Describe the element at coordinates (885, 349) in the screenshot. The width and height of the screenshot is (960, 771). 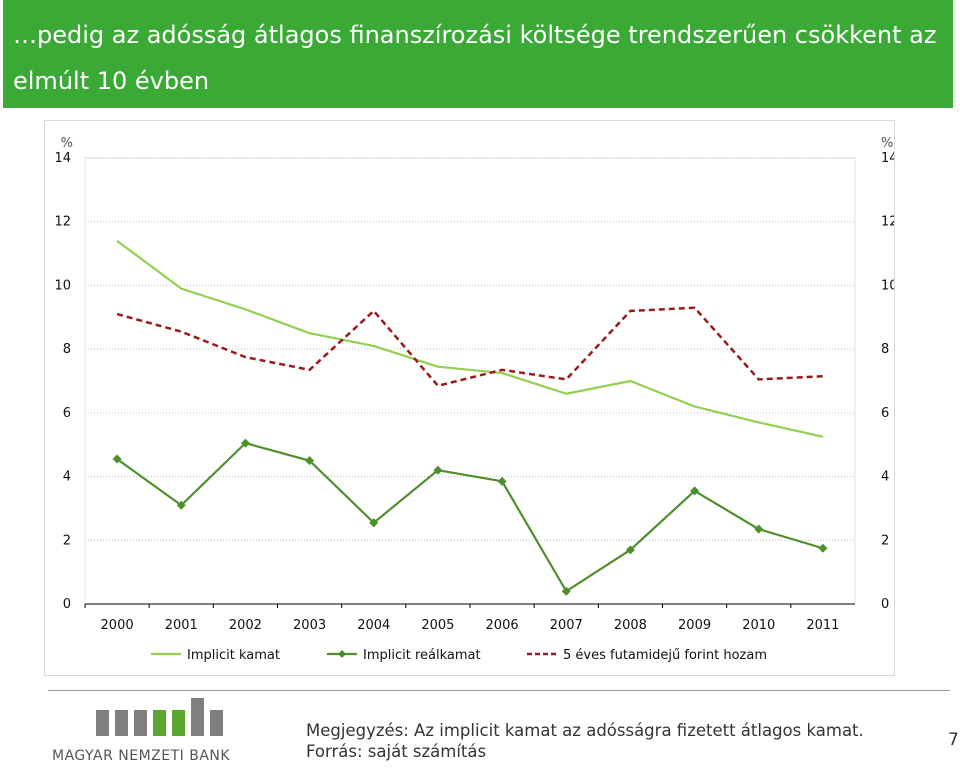
I see `y-tick-label-right: 8` at that location.